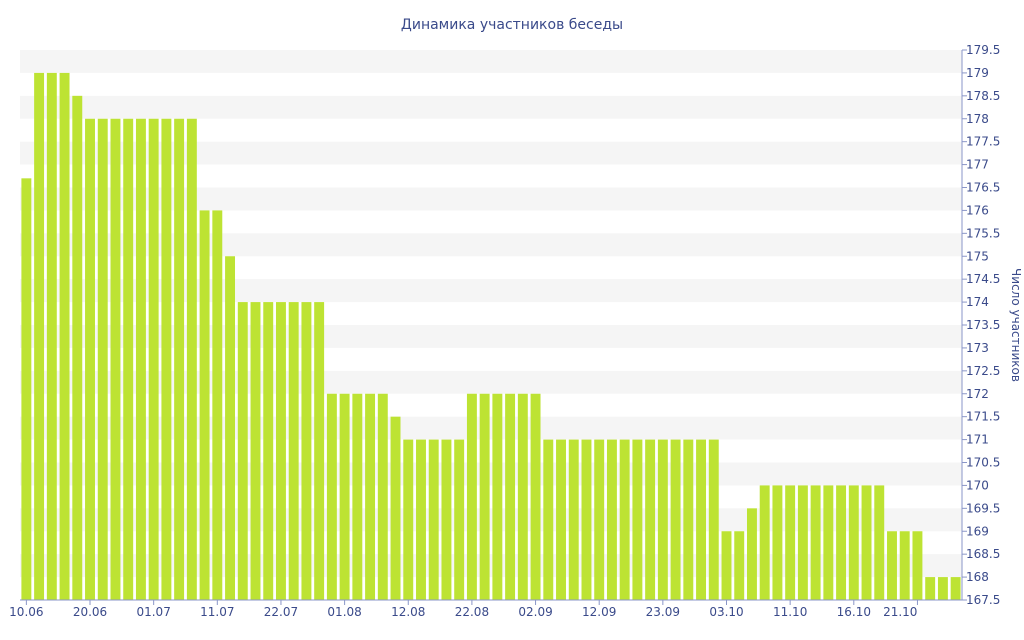  What do you see at coordinates (977, 119) in the screenshot?
I see `y-tick-label: 178` at bounding box center [977, 119].